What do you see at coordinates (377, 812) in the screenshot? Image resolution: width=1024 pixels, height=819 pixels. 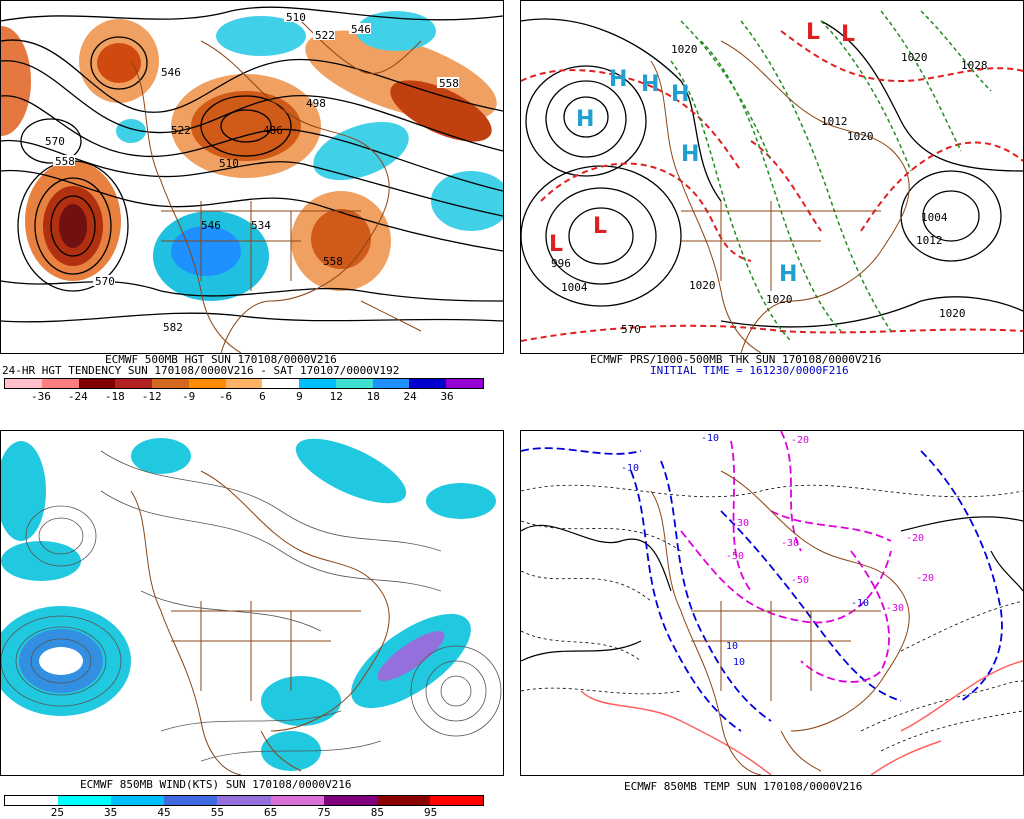 I see `colorbar-label: 85` at bounding box center [377, 812].